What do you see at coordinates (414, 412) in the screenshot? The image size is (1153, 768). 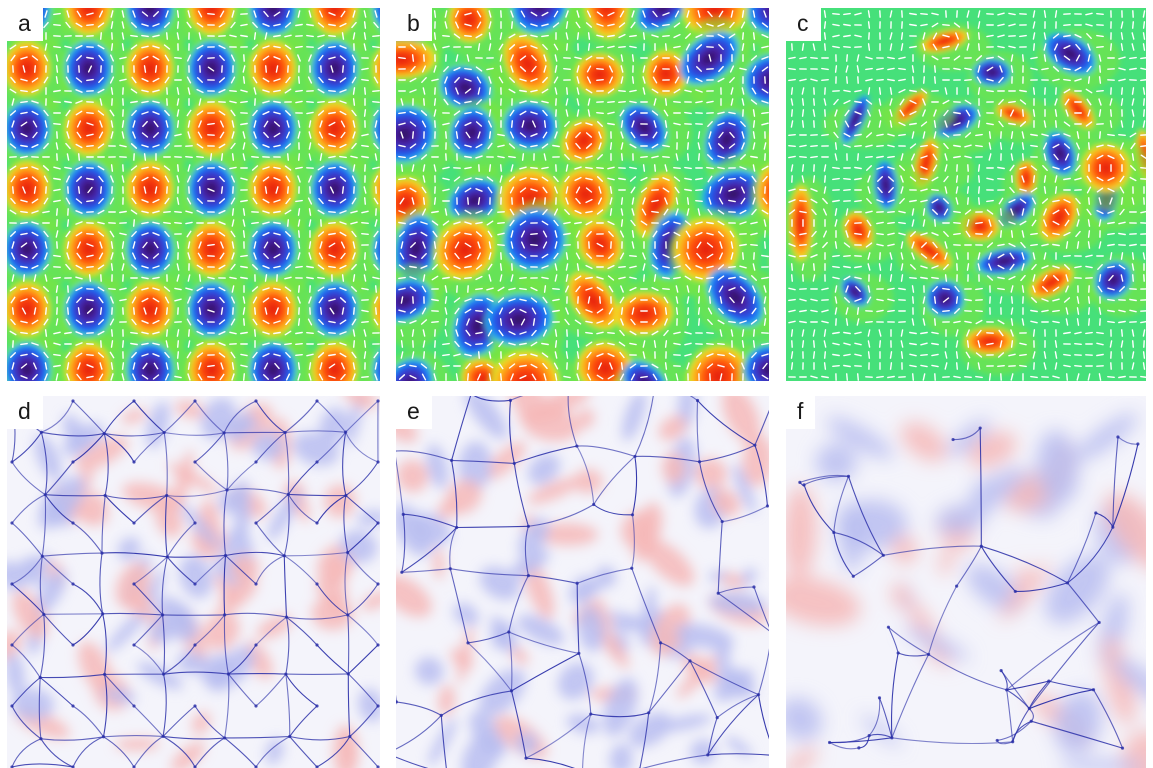 I see `panel-label-e: e` at bounding box center [414, 412].